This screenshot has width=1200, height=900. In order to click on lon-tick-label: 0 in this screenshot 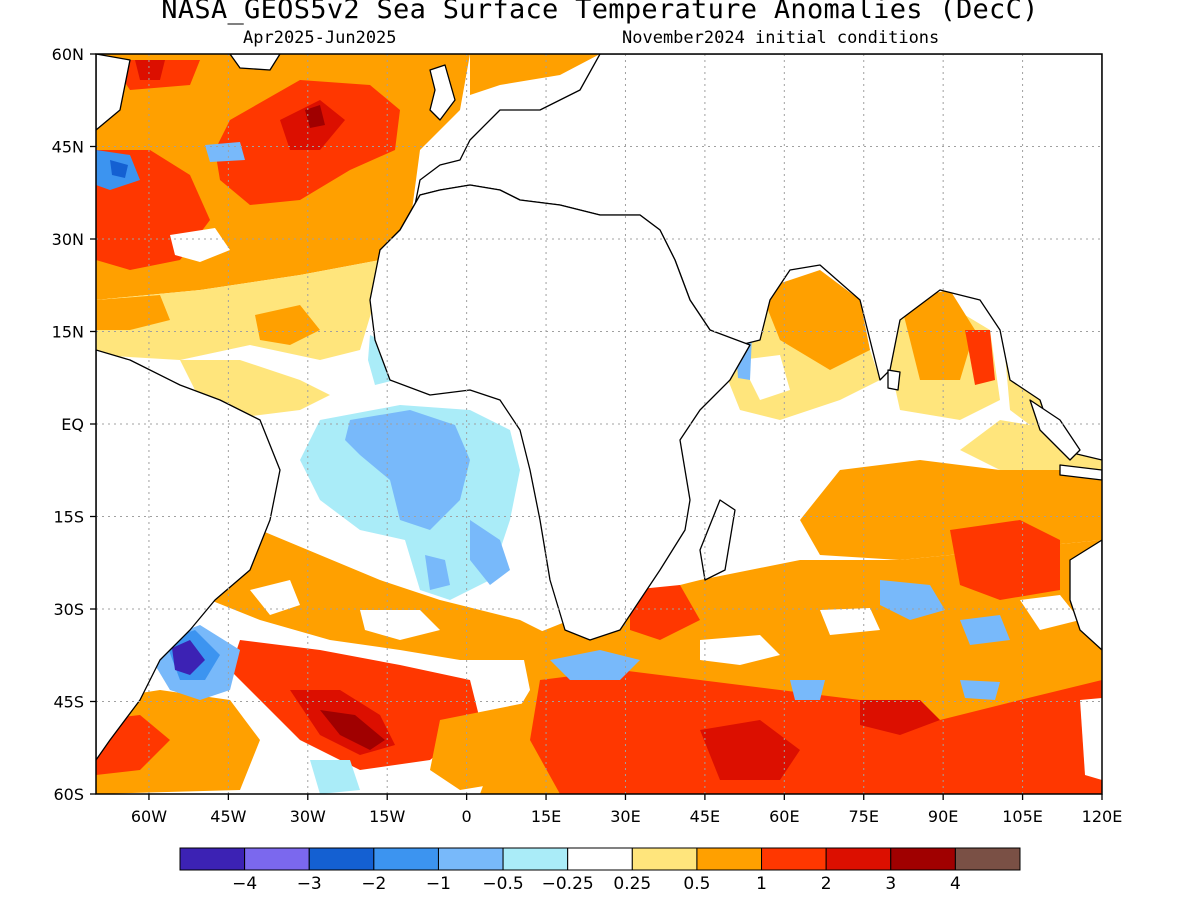, I will do `click(467, 816)`.